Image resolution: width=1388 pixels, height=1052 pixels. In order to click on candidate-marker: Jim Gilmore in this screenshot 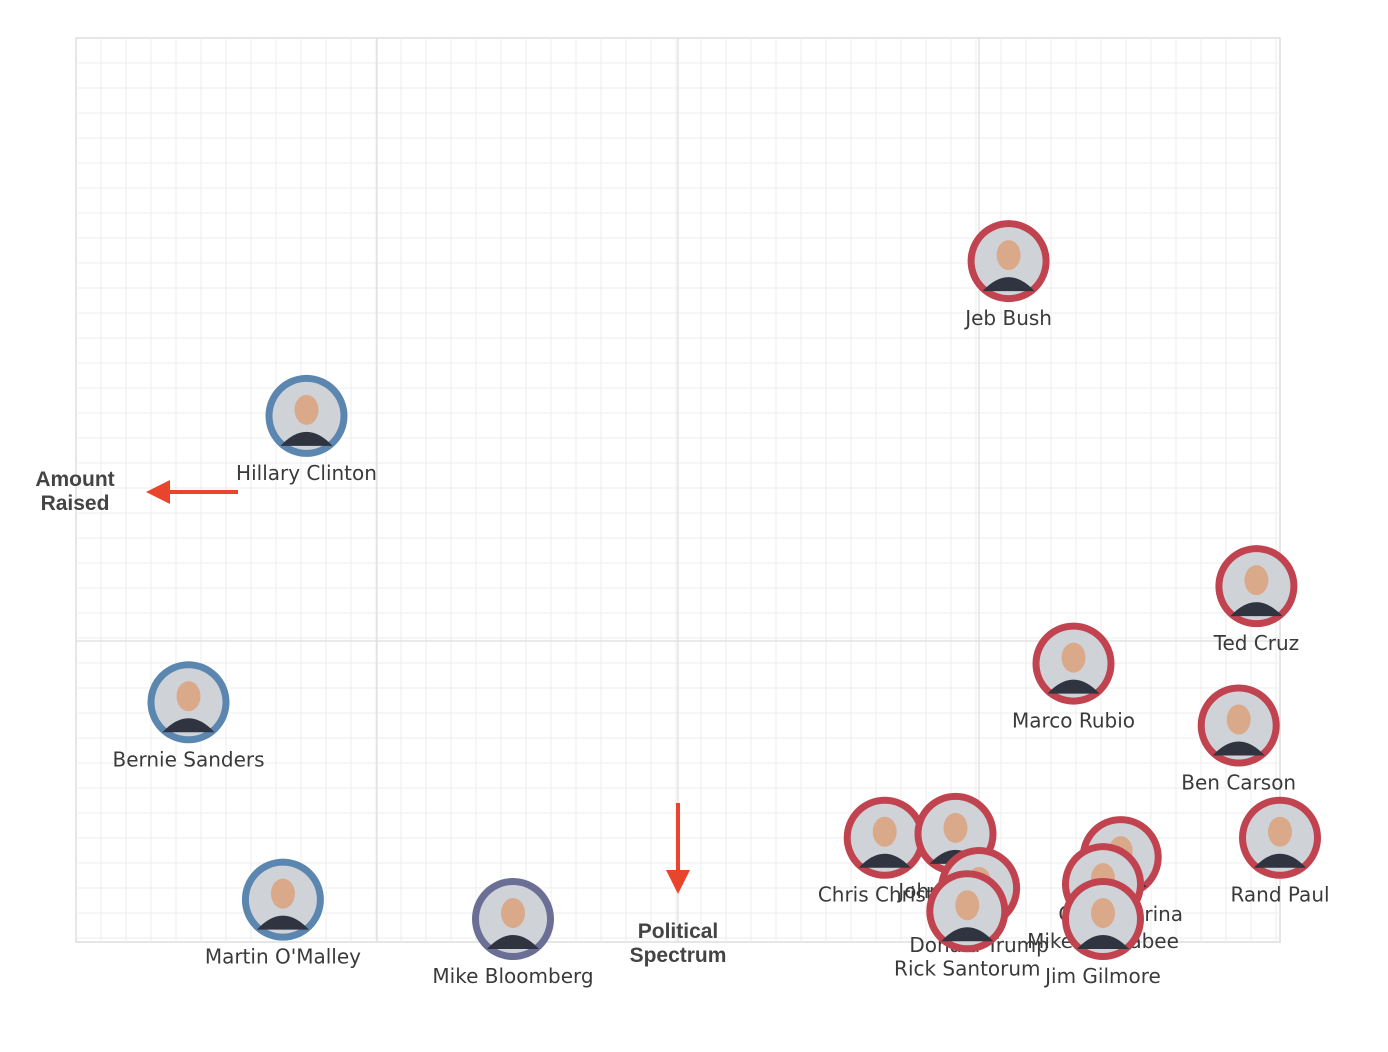, I will do `click(1102, 933)`.